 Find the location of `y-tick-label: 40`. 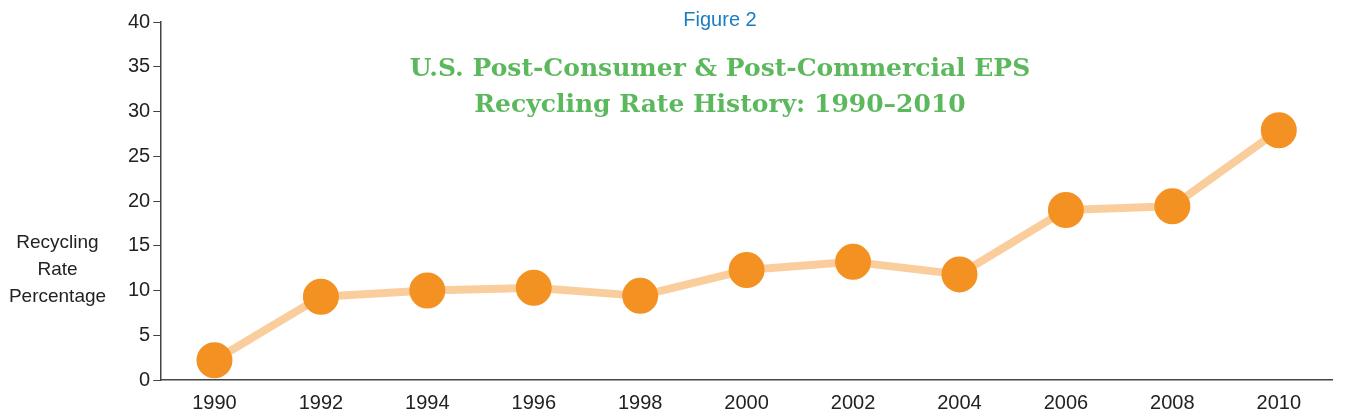

y-tick-label: 40 is located at coordinates (139, 20).